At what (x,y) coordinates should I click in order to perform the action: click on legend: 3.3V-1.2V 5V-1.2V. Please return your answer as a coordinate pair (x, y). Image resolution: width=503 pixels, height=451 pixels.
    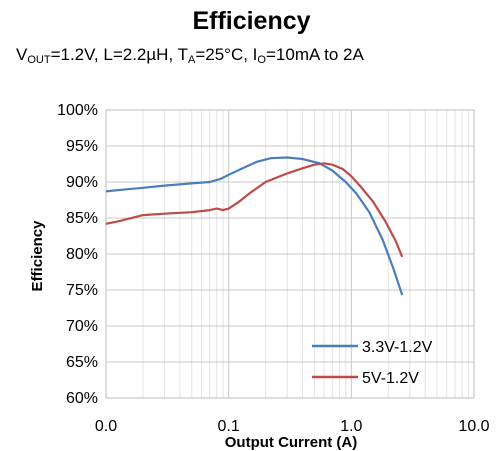
    Looking at the image, I should click on (372, 363).